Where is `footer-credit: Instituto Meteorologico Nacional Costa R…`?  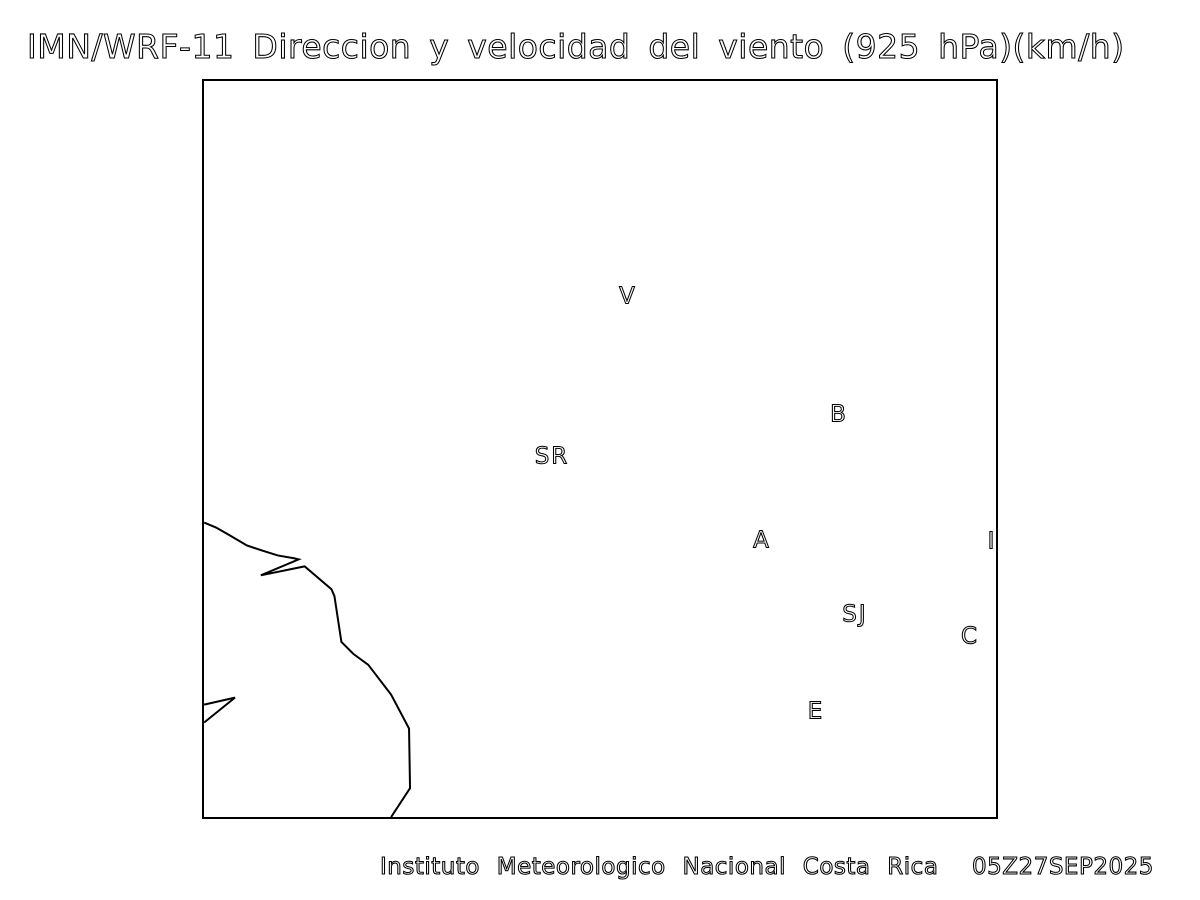 footer-credit: Instituto Meteorologico Nacional Costa R… is located at coordinates (766, 867).